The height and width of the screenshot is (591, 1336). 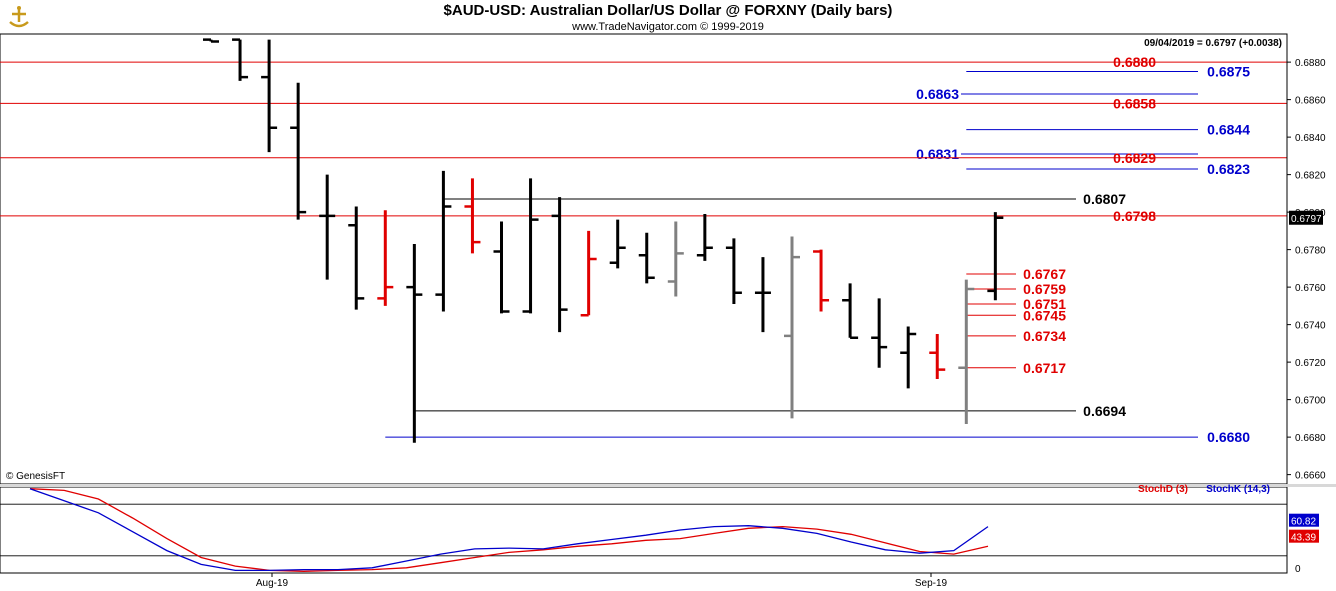 What do you see at coordinates (1044, 315) in the screenshot?
I see `level-label-0-6745: 0.6745` at bounding box center [1044, 315].